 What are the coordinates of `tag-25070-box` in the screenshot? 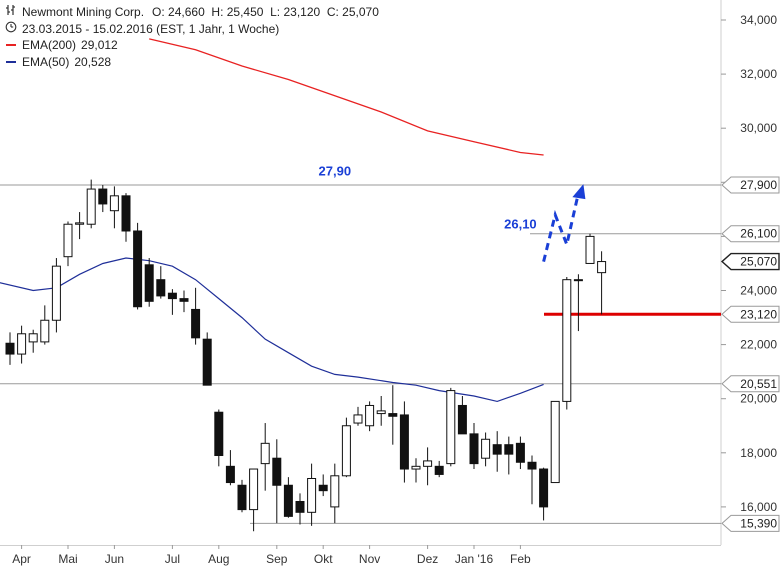 It's located at (750, 261).